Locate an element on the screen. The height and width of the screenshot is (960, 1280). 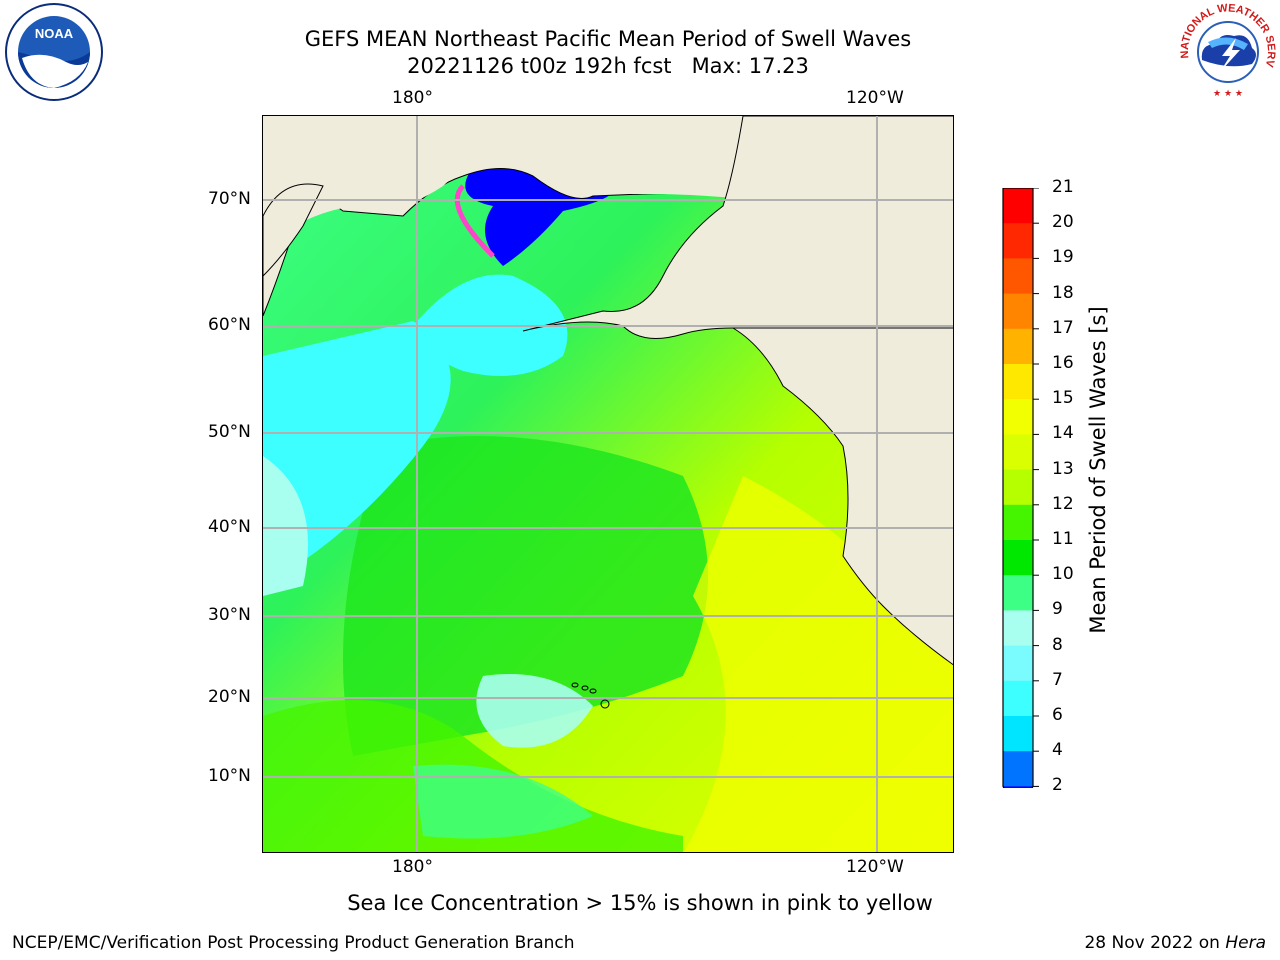
colorbar-tick-label: 7 is located at coordinates (1057, 679).